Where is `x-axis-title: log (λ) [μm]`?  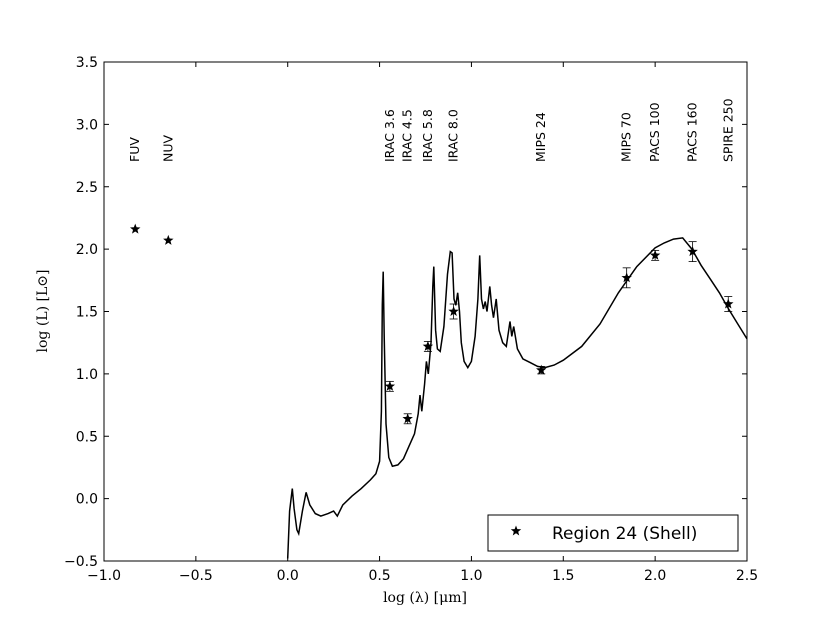 x-axis-title: log (λ) [μm] is located at coordinates (425, 598).